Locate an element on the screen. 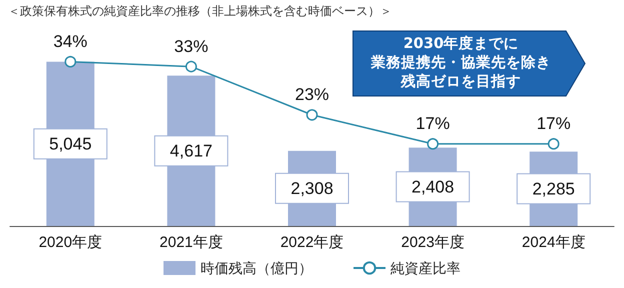 This screenshot has height=288, width=624. data-label: 33% is located at coordinates (191, 46).